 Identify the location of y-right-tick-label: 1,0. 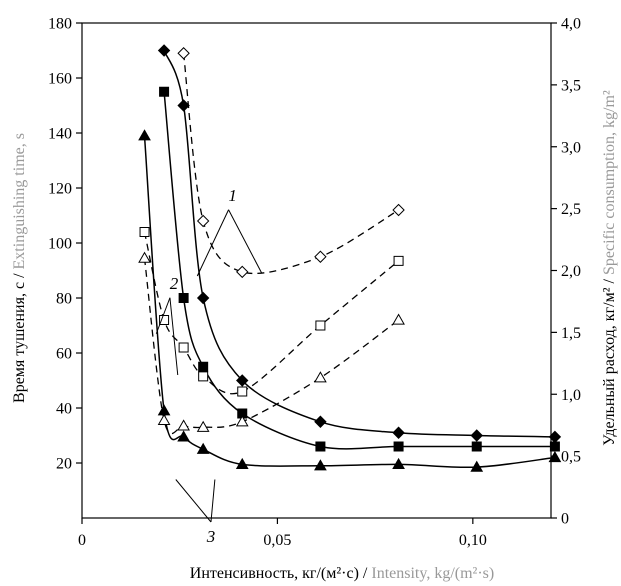
(571, 395).